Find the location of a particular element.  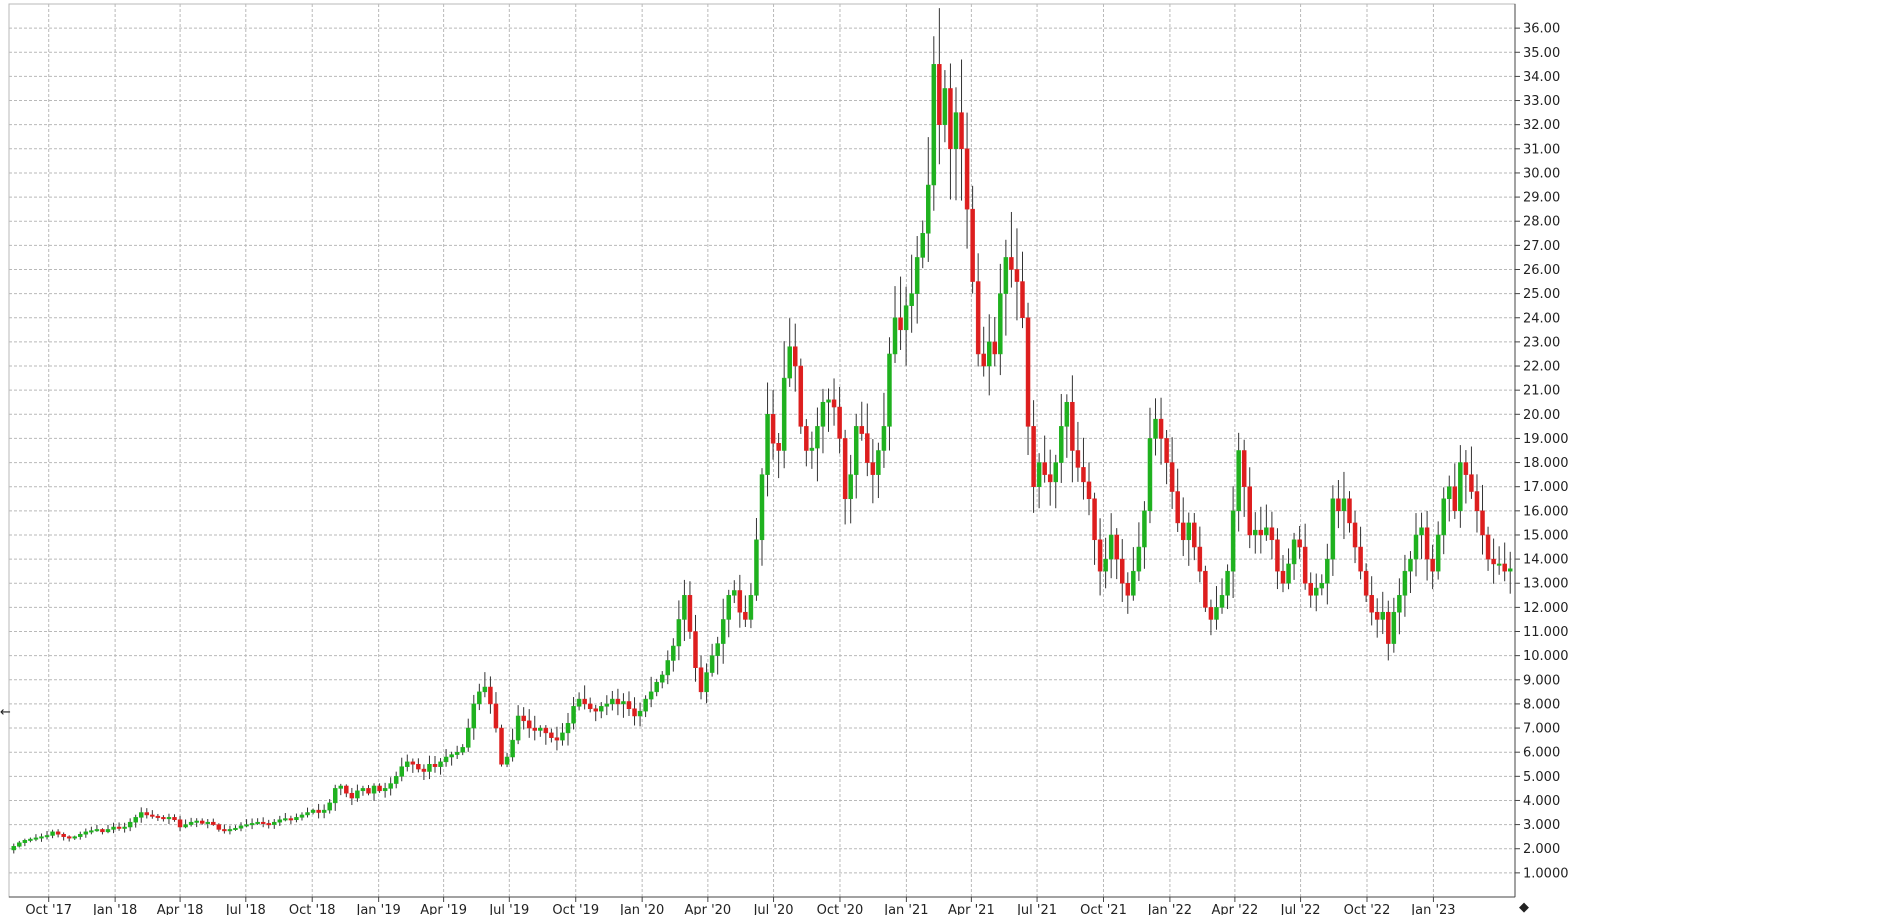

x-tick-label: Jan '18 is located at coordinates (114, 909).